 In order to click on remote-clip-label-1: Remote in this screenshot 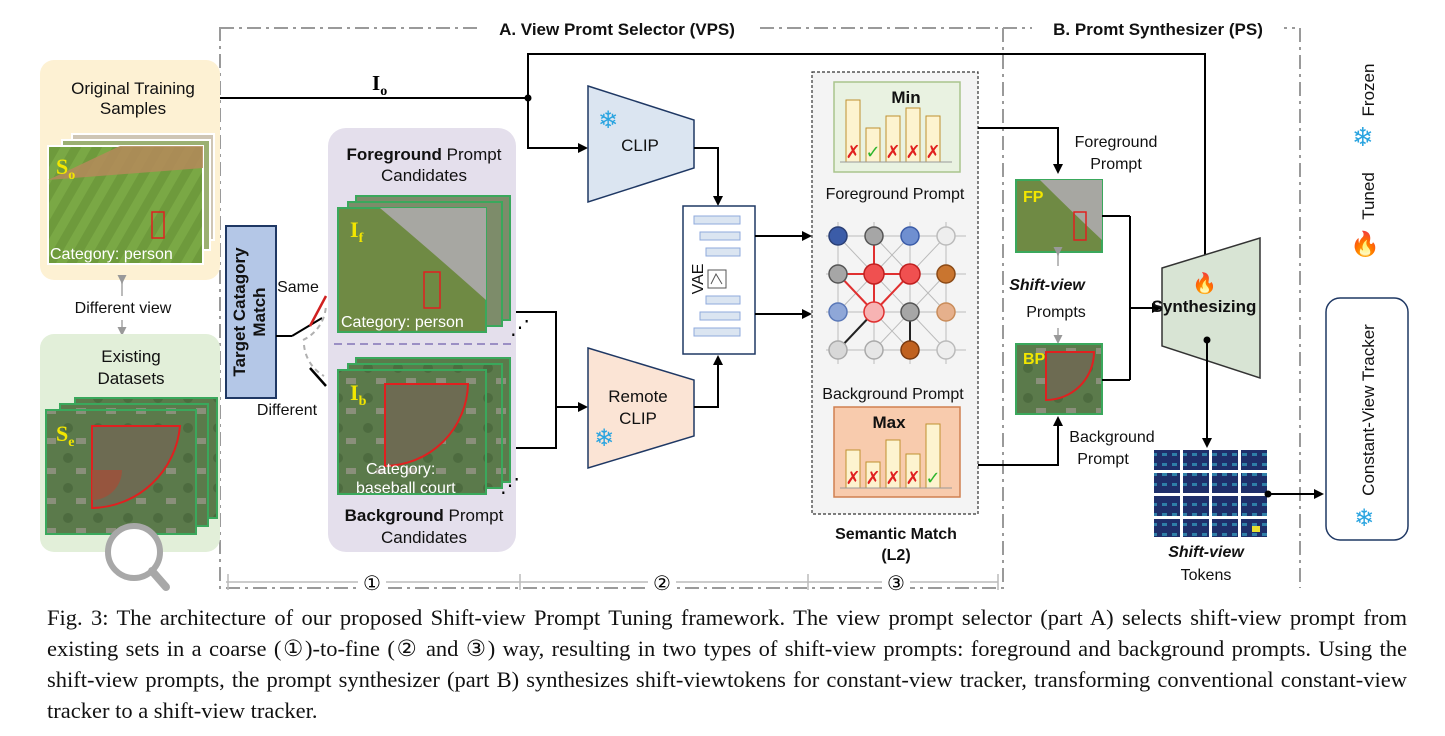, I will do `click(638, 396)`.